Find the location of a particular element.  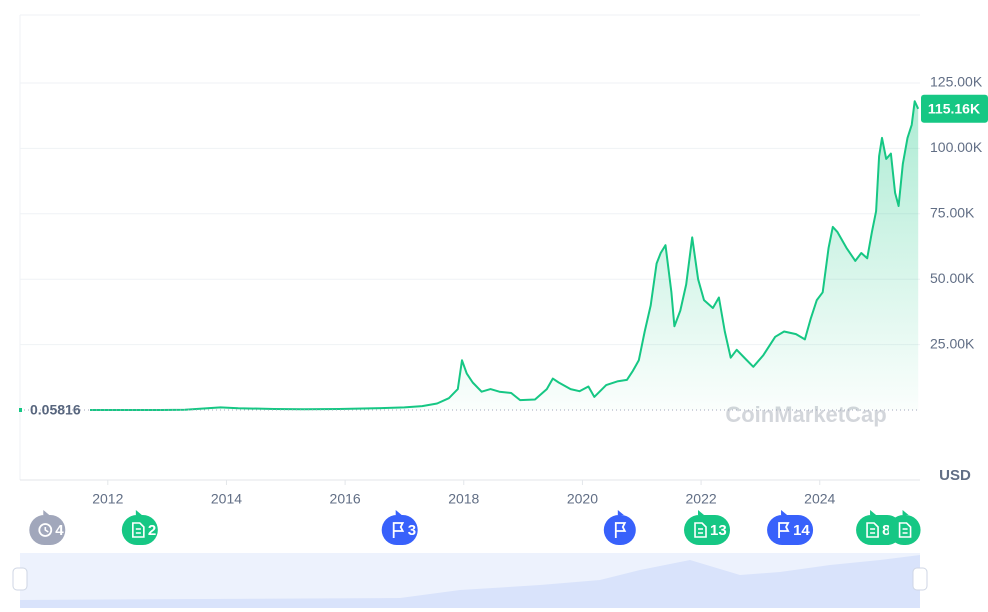

event-badge: 3 is located at coordinates (399, 527).